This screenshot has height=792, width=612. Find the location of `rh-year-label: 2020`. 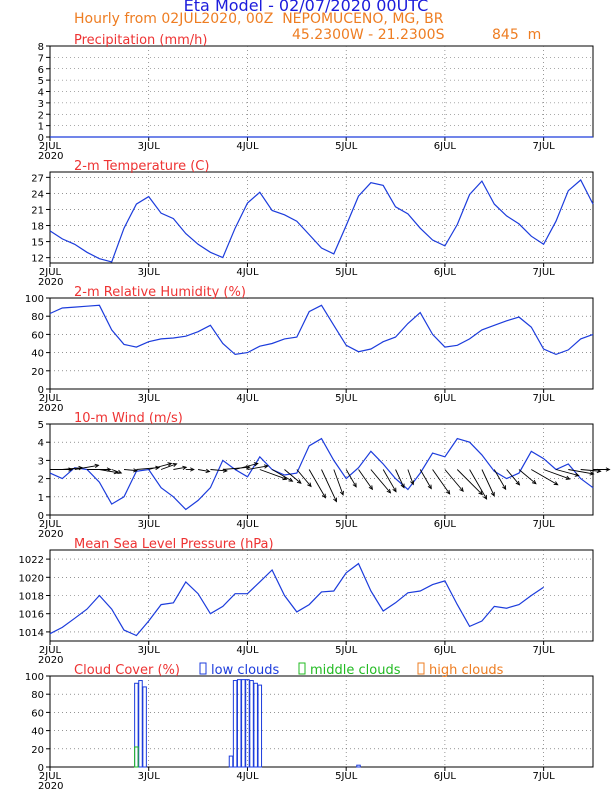

rh-year-label: 2020 is located at coordinates (50, 408).